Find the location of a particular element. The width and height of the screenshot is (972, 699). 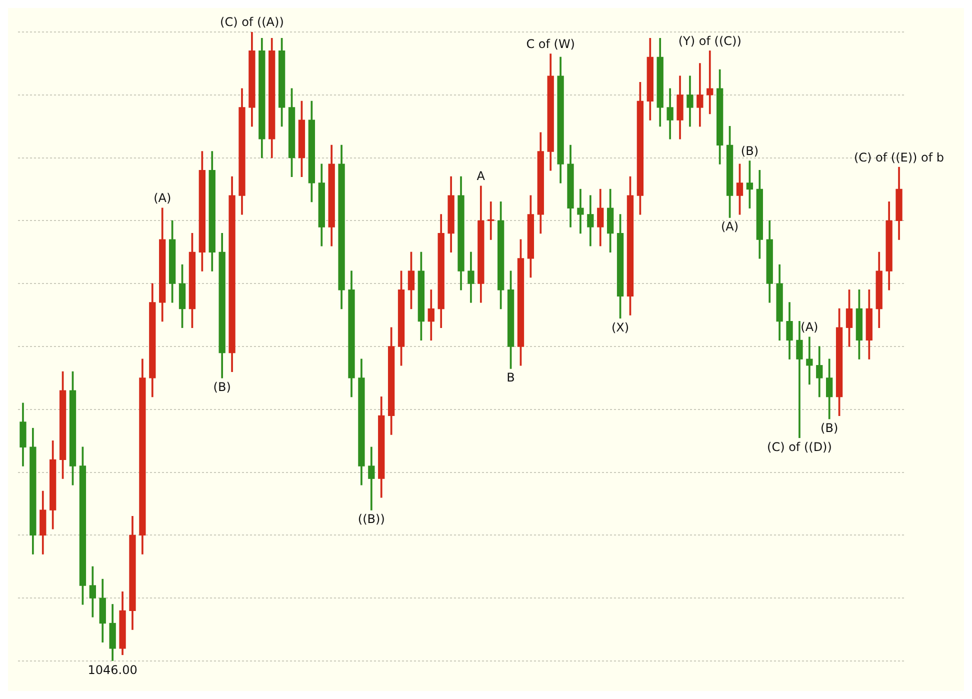

annotation: A is located at coordinates (481, 176).